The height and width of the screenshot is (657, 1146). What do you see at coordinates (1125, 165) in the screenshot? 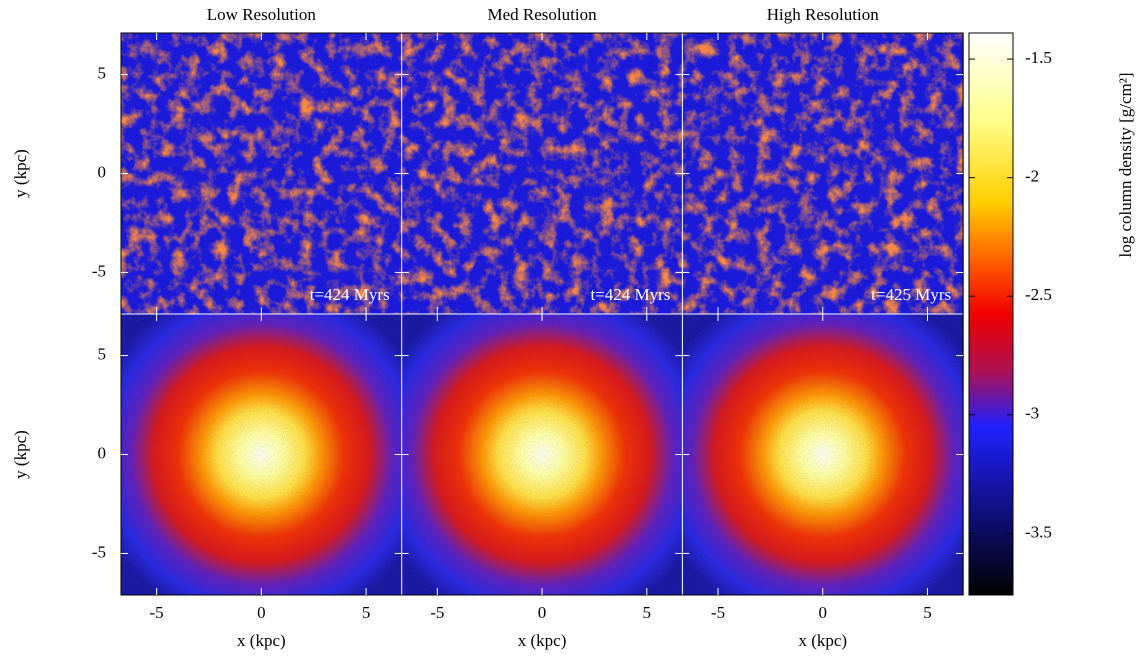
I see `colorbar-label: log column density [g/cm²]` at bounding box center [1125, 165].